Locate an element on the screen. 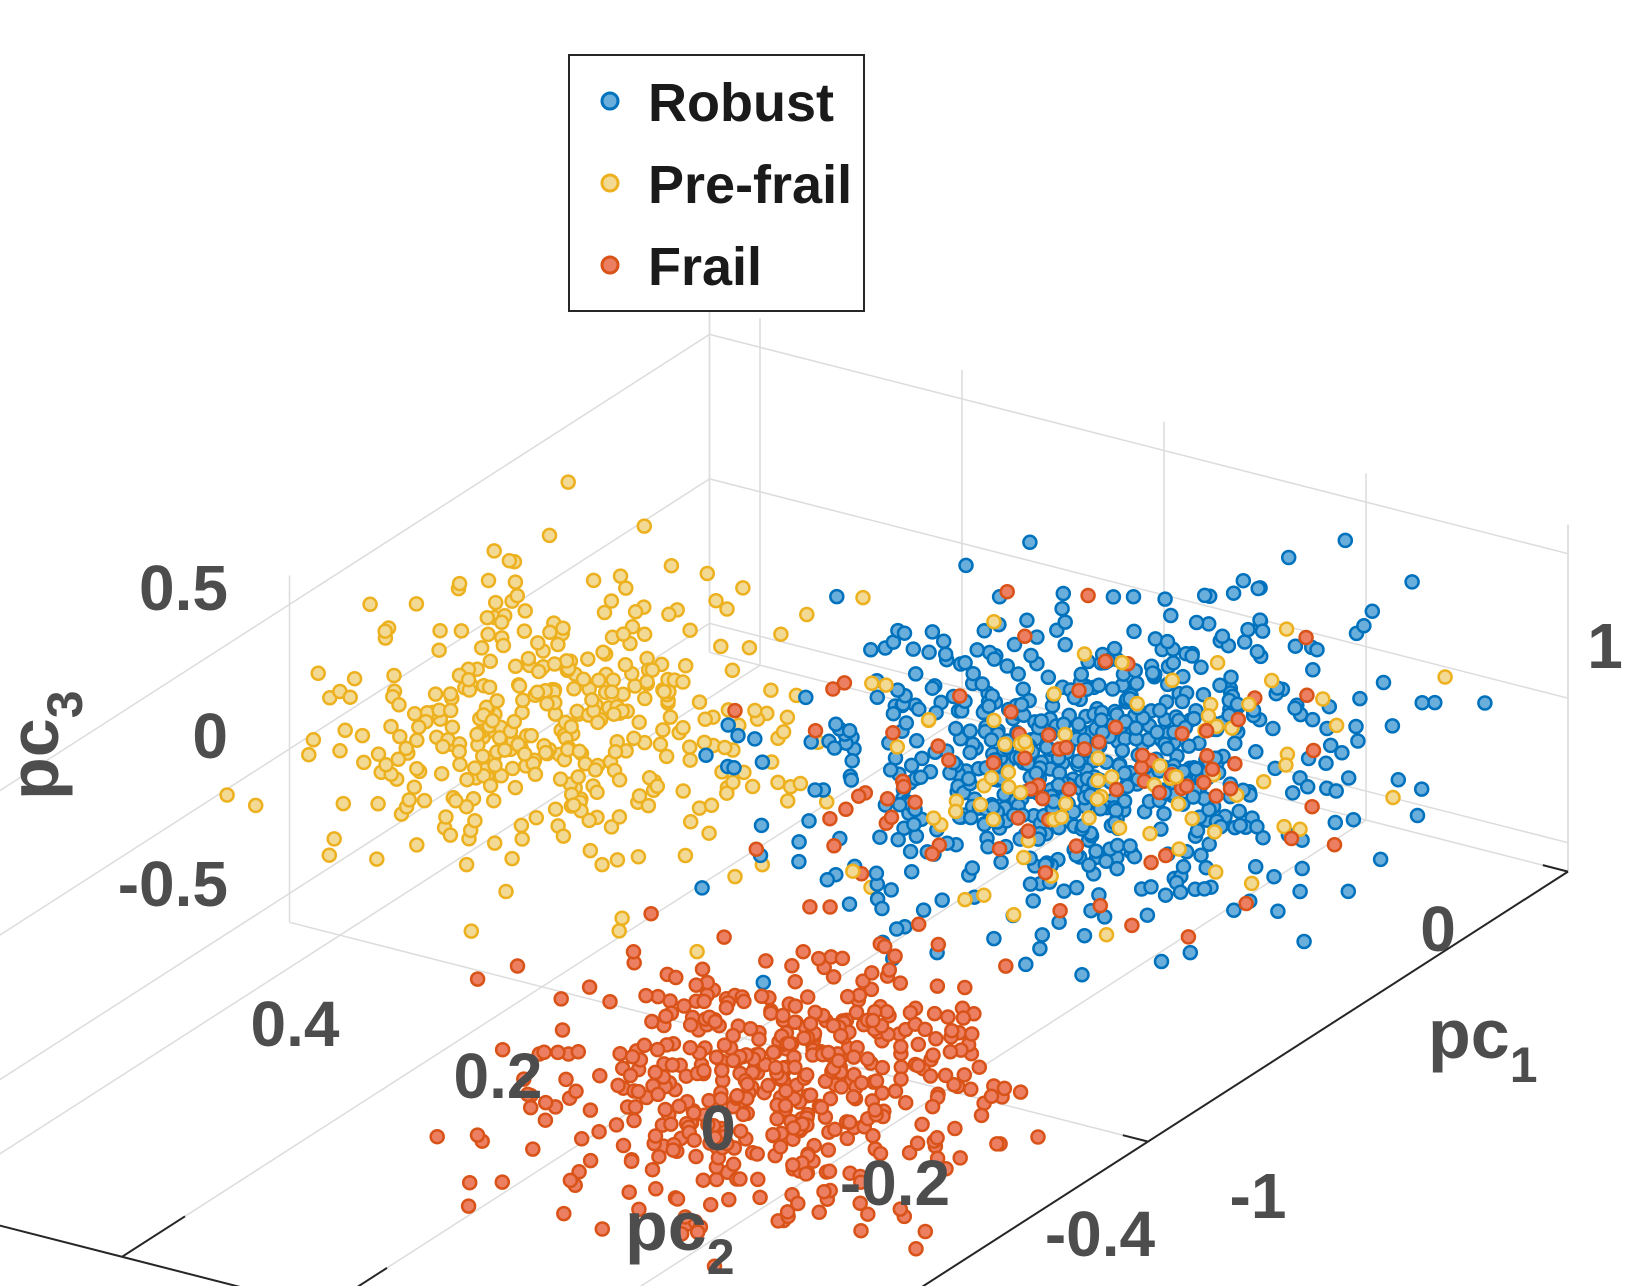 The width and height of the screenshot is (1638, 1286). legend-label-robust: Robust is located at coordinates (741, 103).